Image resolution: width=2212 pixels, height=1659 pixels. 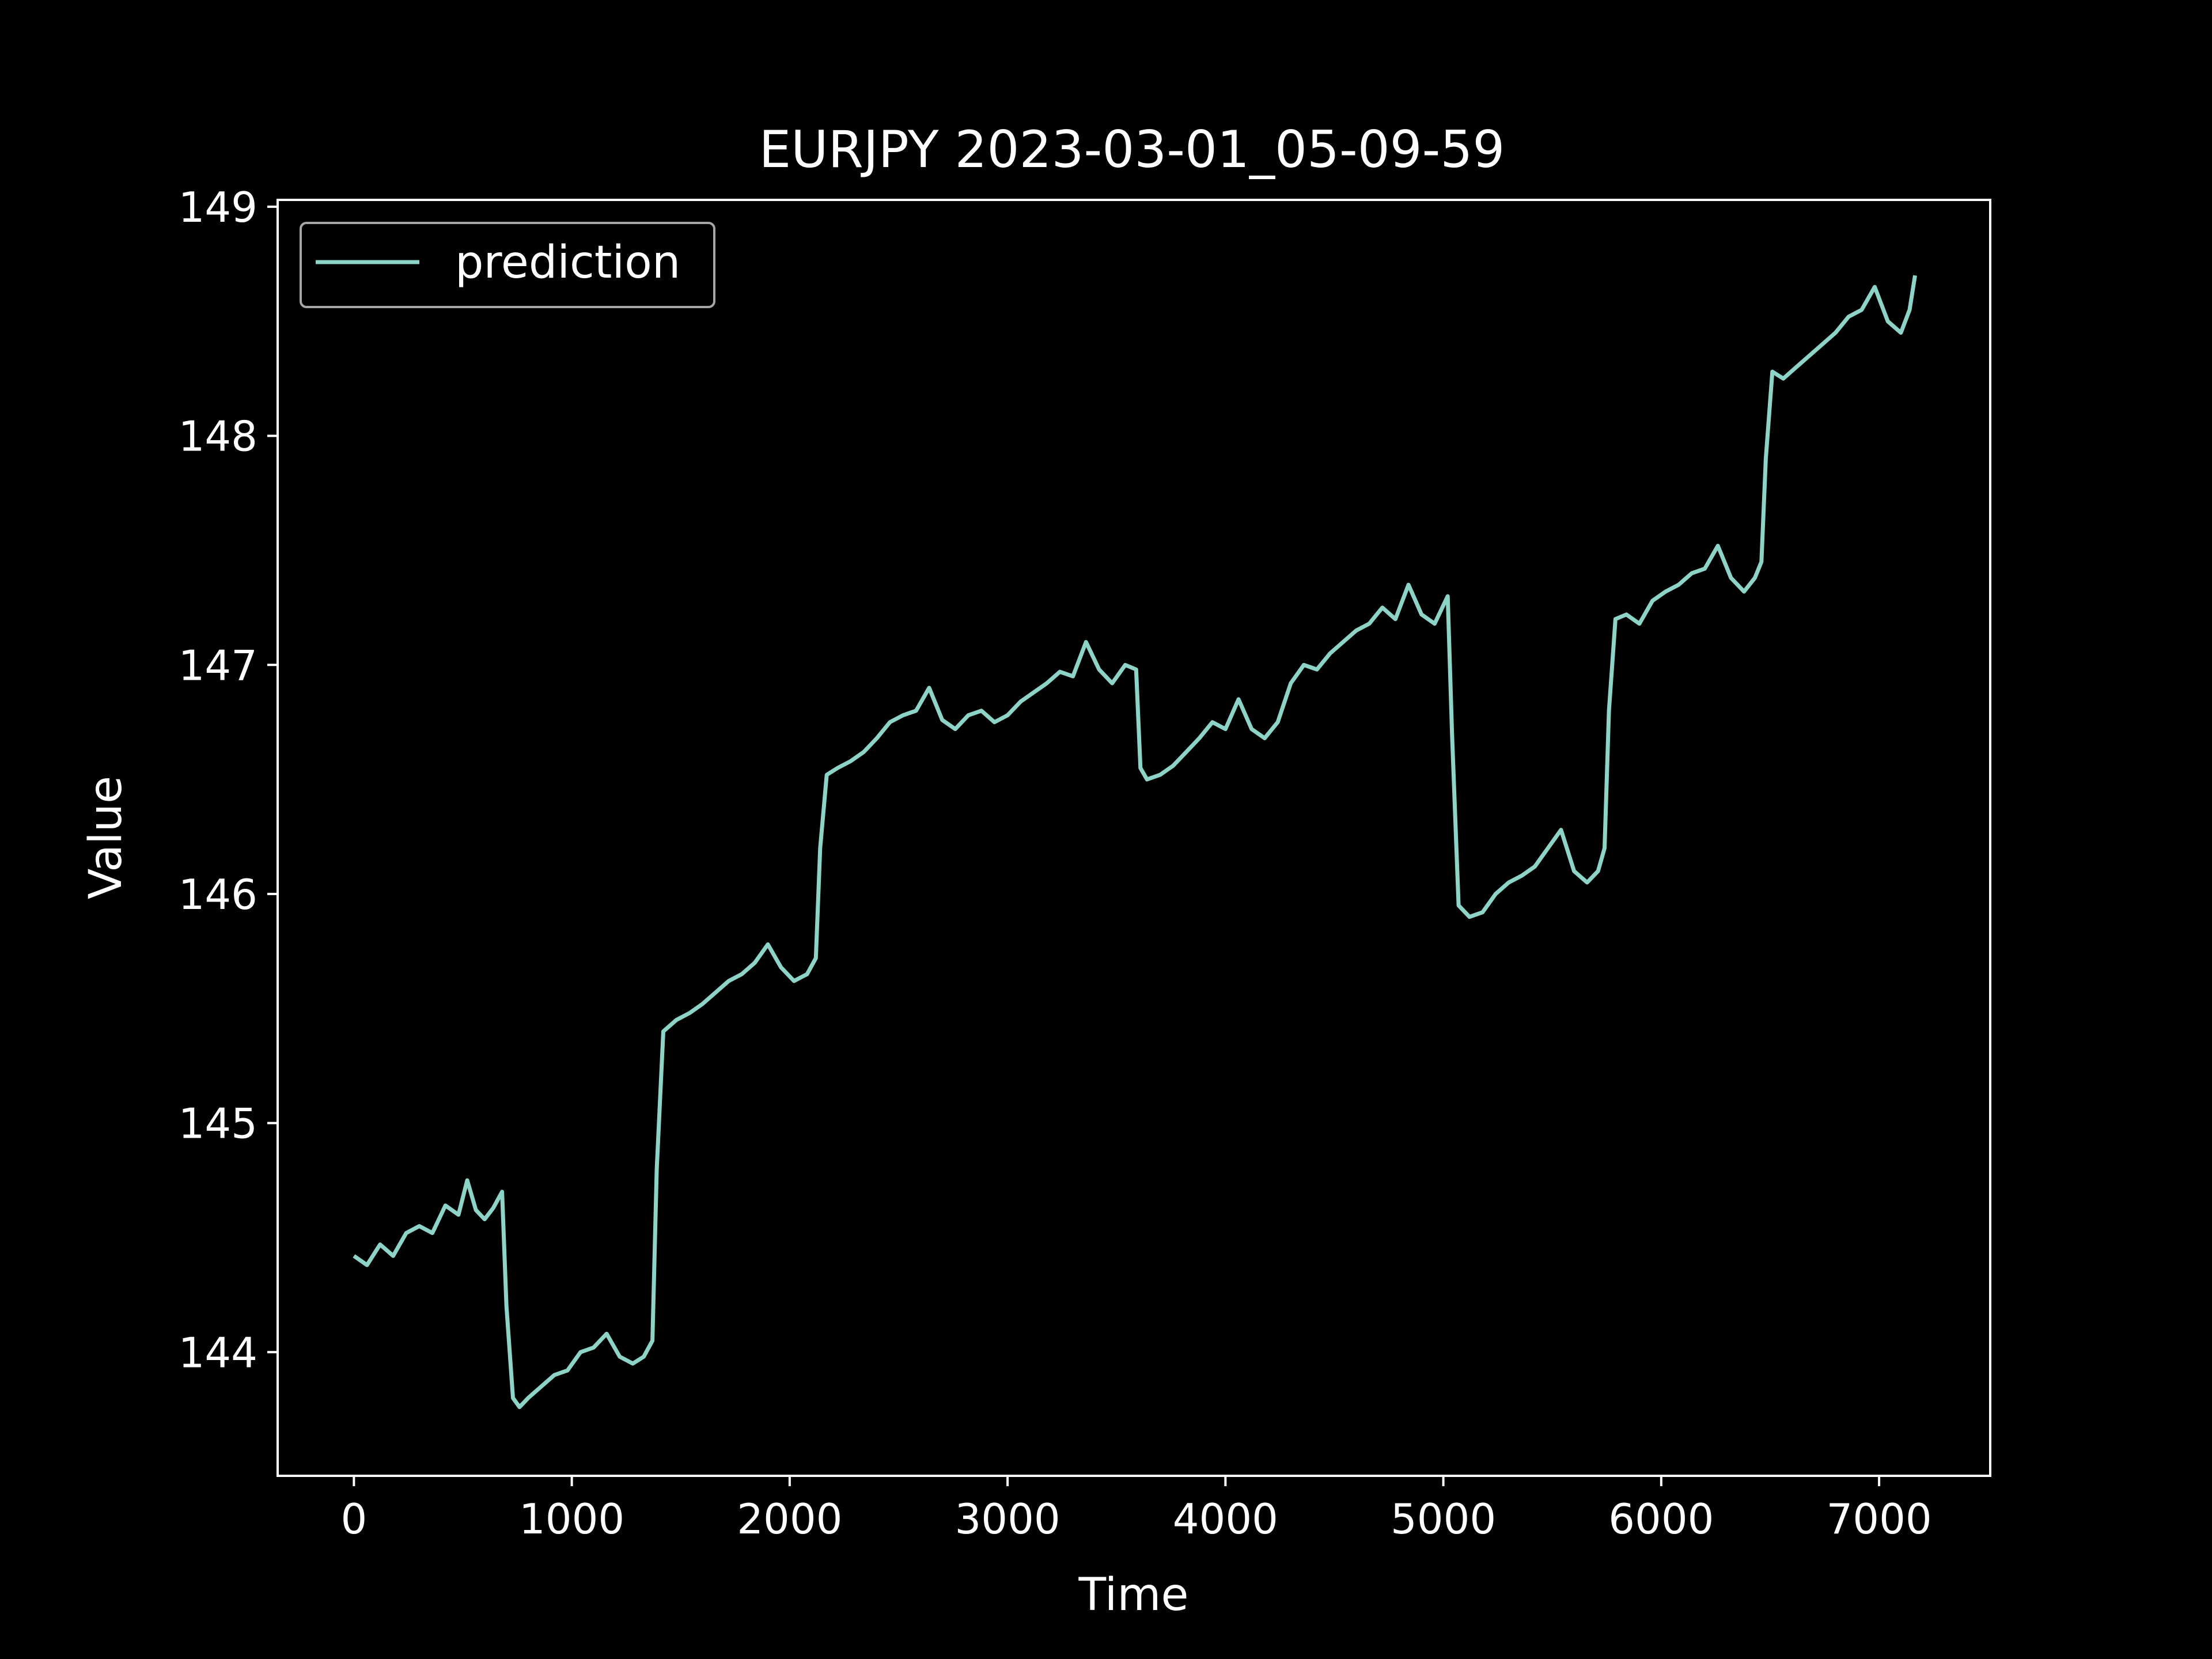 What do you see at coordinates (1443, 1519) in the screenshot?
I see `x-tick-label: 5000` at bounding box center [1443, 1519].